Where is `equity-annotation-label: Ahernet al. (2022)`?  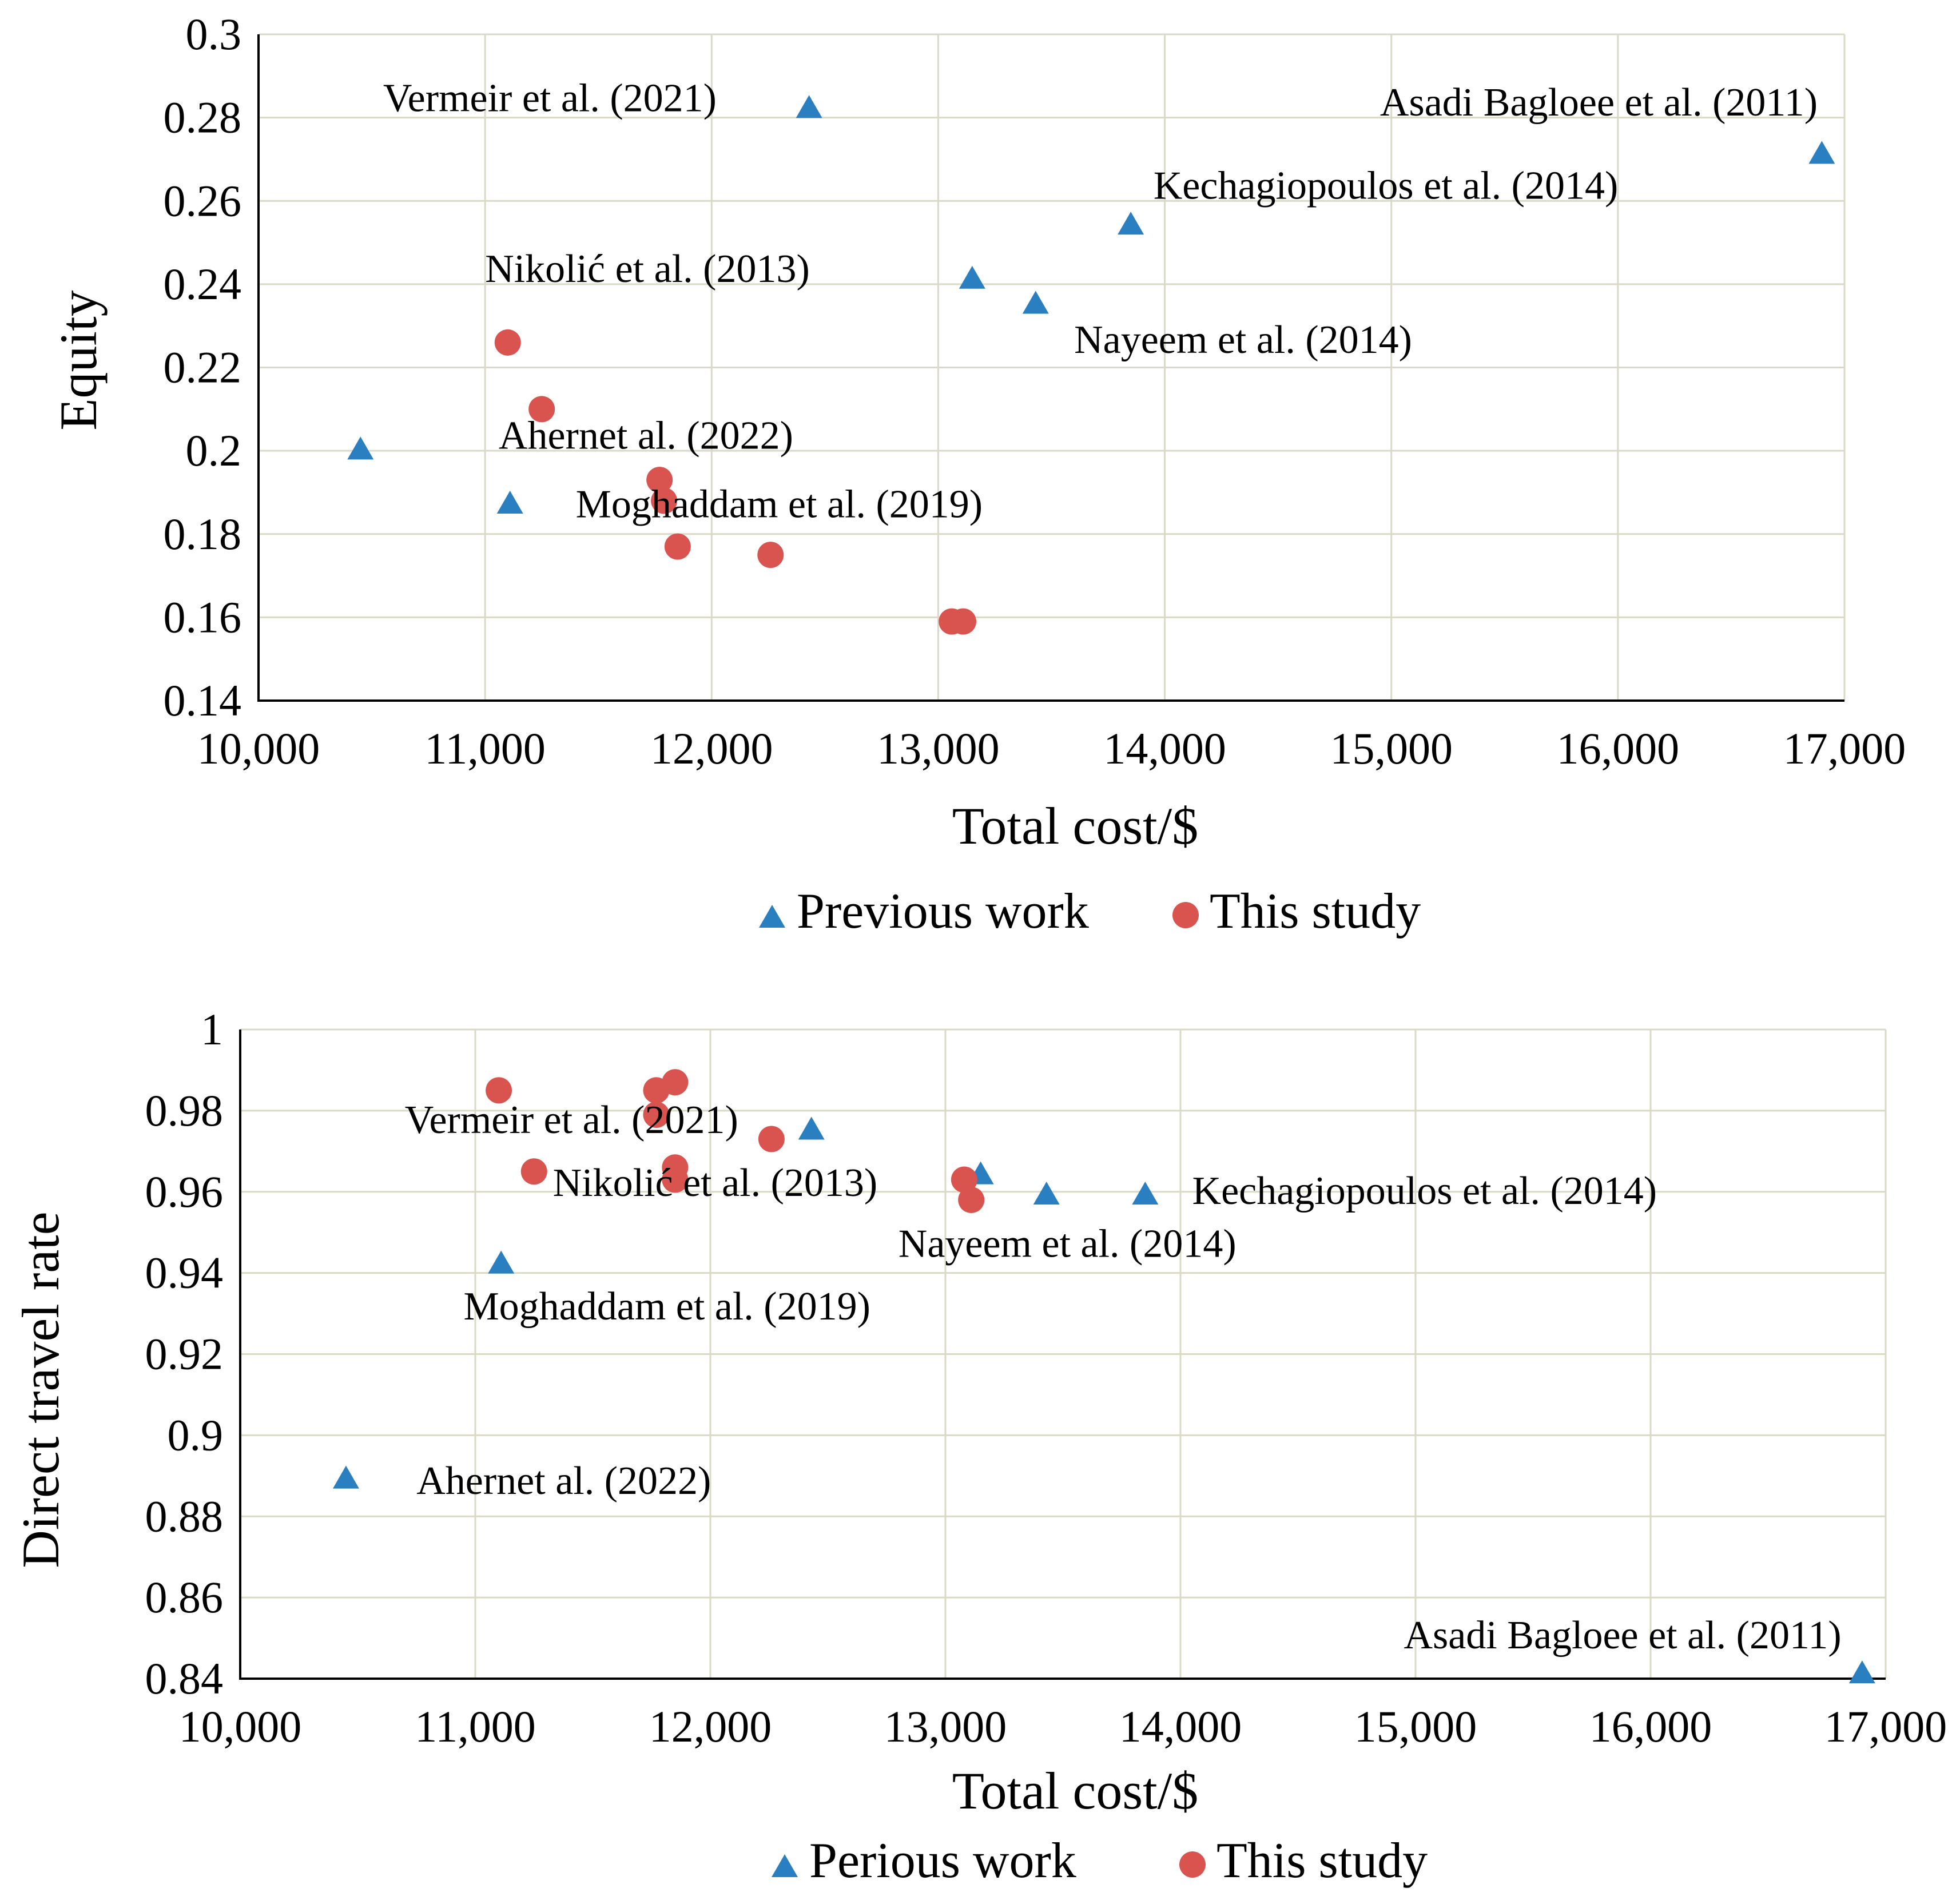
equity-annotation-label: Ahernet al. (2022) is located at coordinates (646, 436).